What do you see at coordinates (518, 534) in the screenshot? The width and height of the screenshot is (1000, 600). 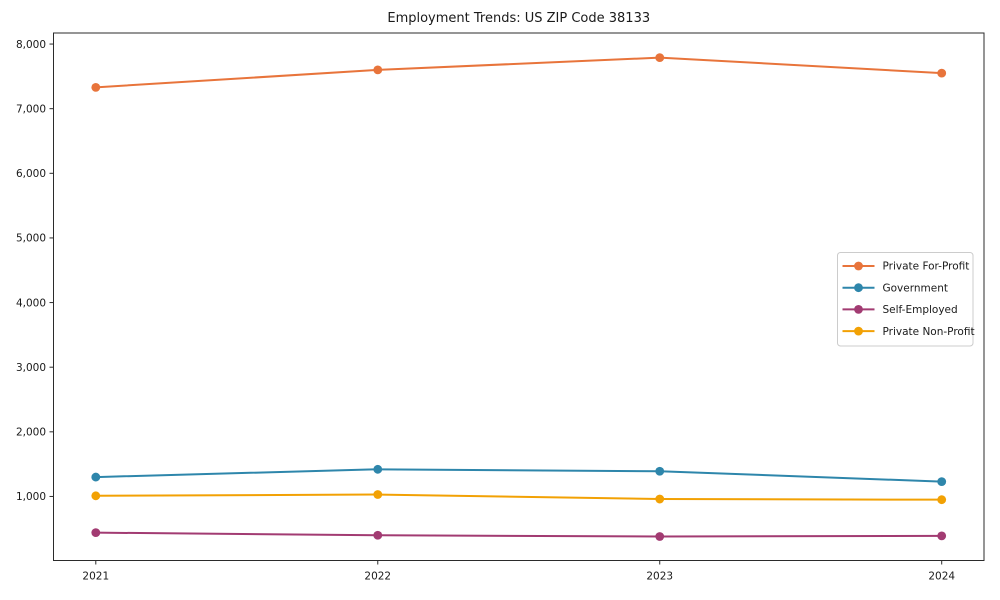 I see `series-line-self-employed` at bounding box center [518, 534].